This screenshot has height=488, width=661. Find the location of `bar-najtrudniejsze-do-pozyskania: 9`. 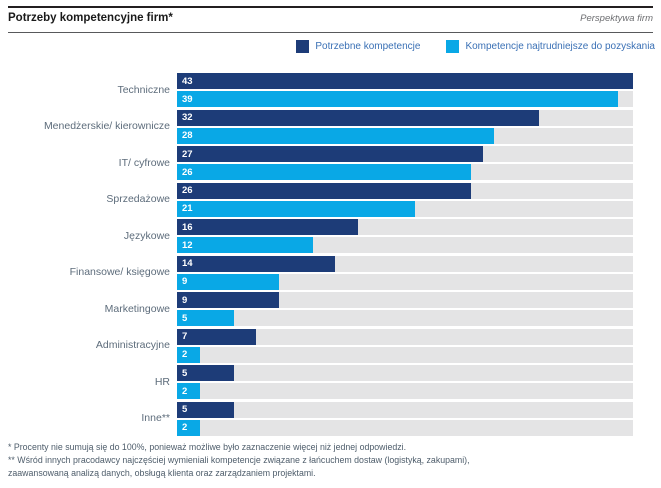

bar-najtrudniejsze-do-pozyskania: 9 is located at coordinates (228, 281).